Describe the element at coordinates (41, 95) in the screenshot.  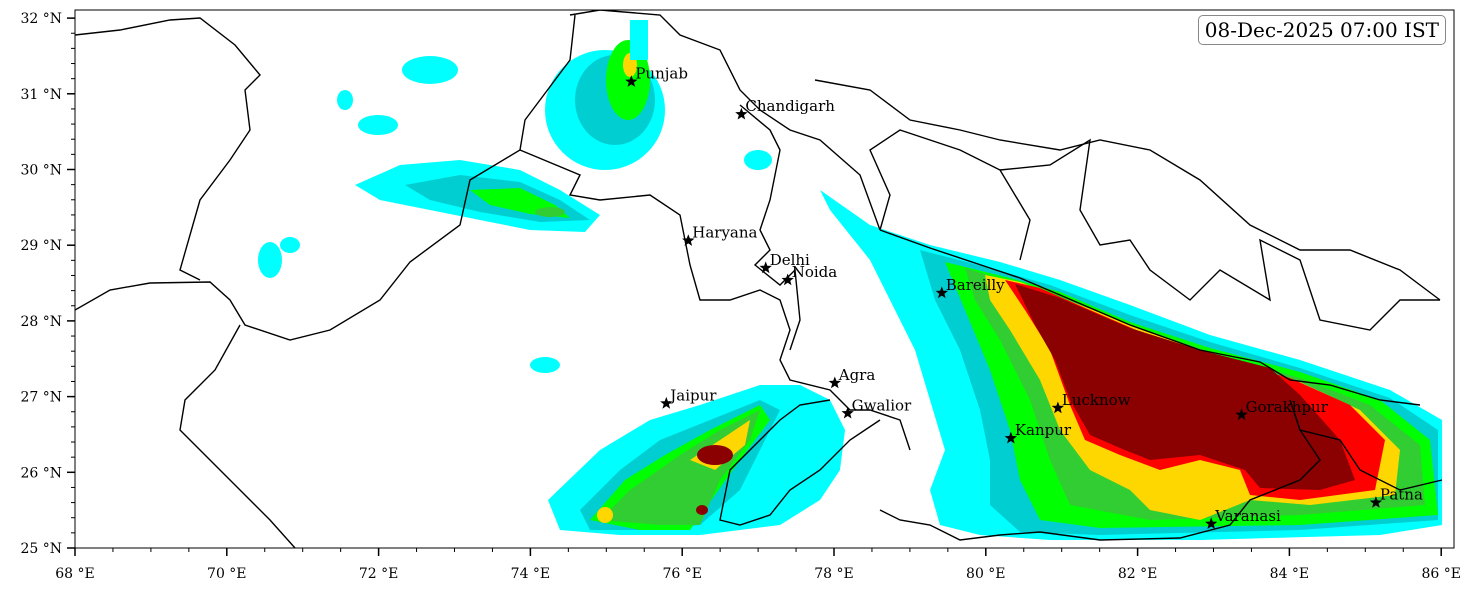
I see `y-tick-label: 31 °N` at that location.